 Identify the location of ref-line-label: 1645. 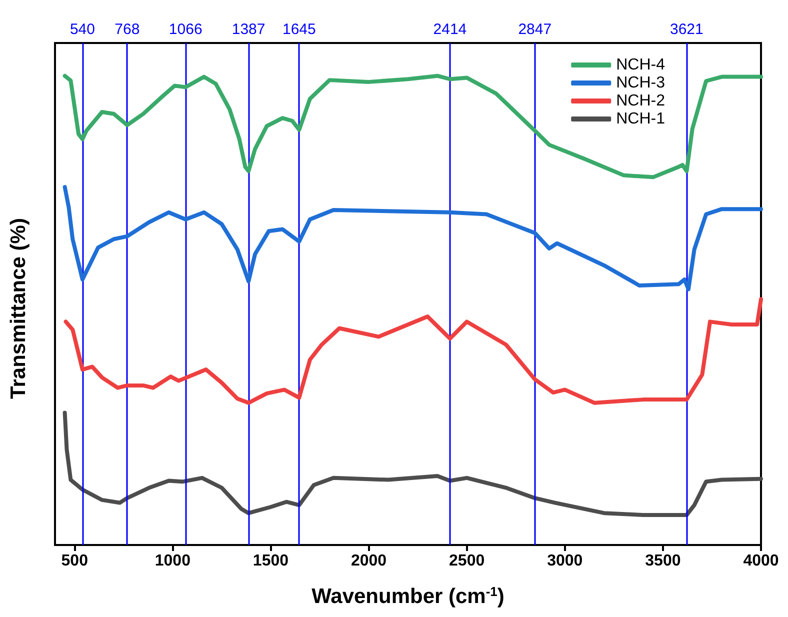
(299, 29).